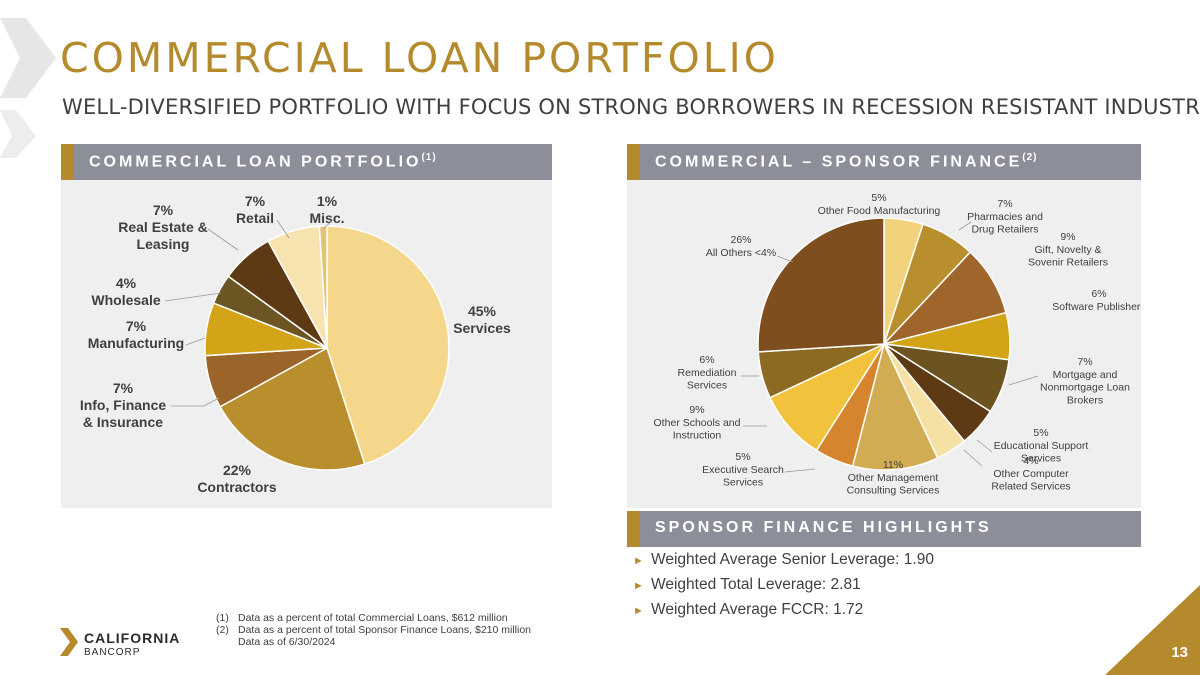  I want to click on slice-label: 22% Contractors, so click(237, 478).